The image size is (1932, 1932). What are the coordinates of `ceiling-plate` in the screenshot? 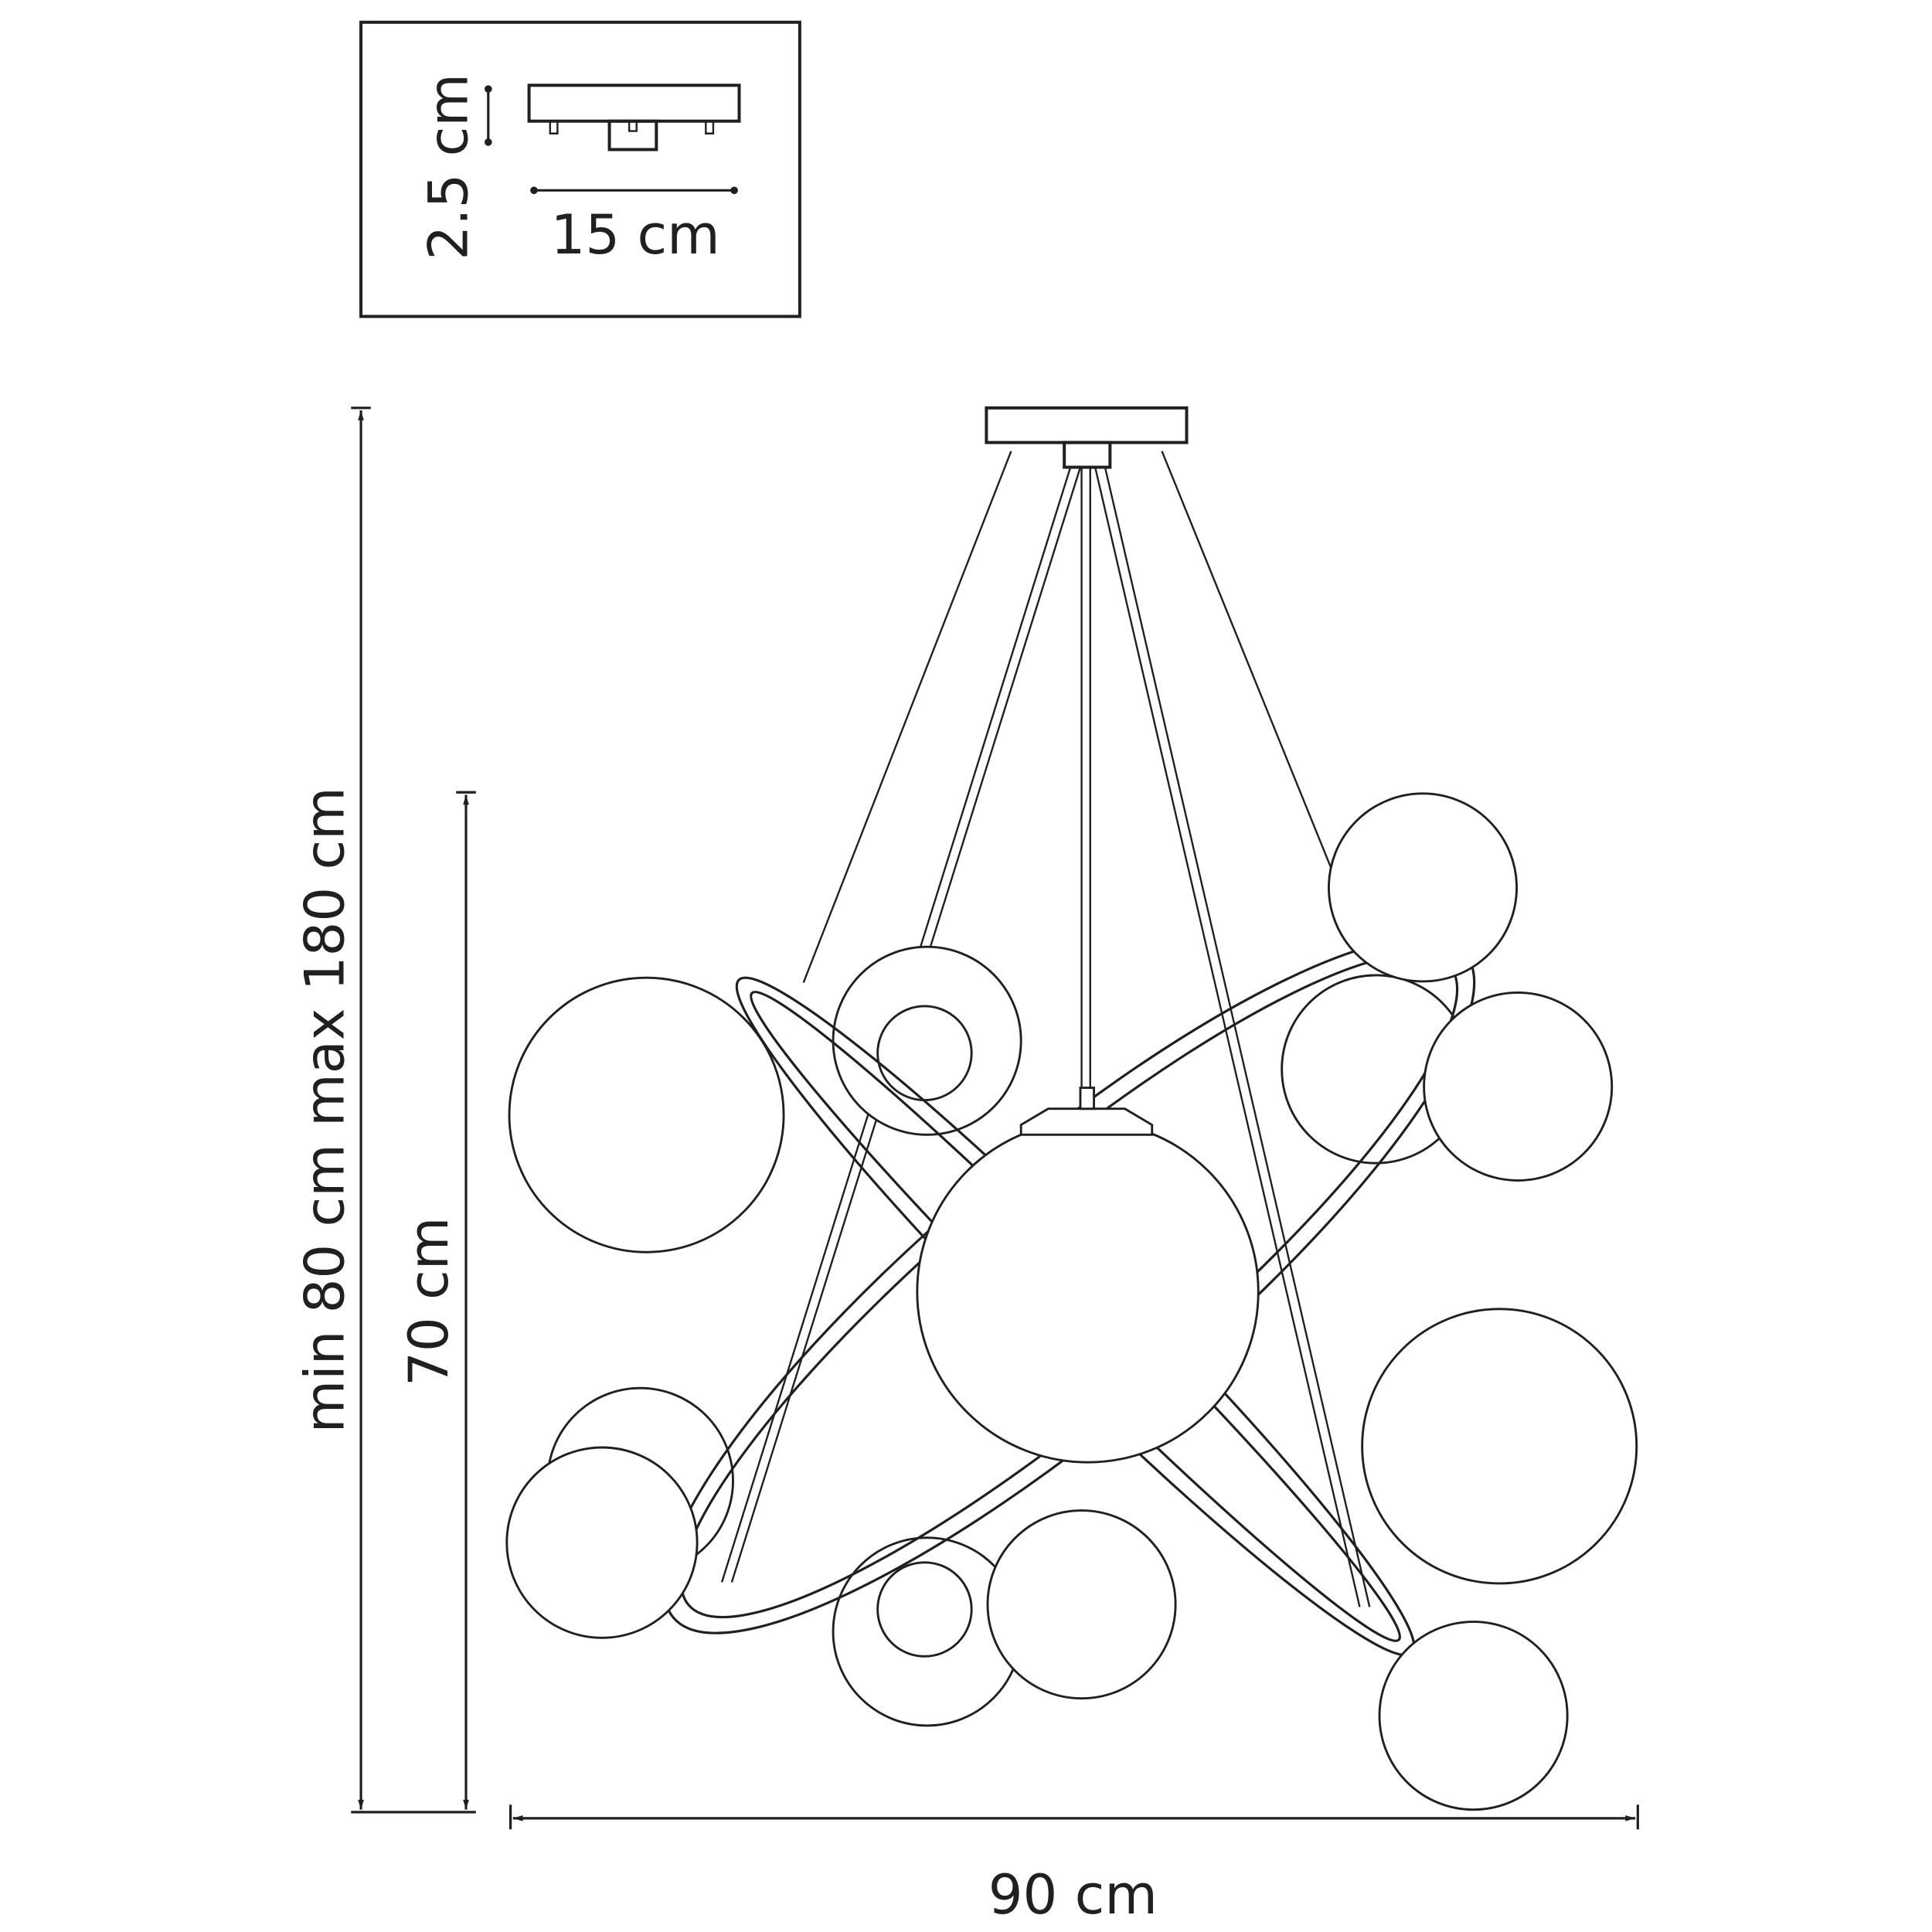 It's located at (1087, 425).